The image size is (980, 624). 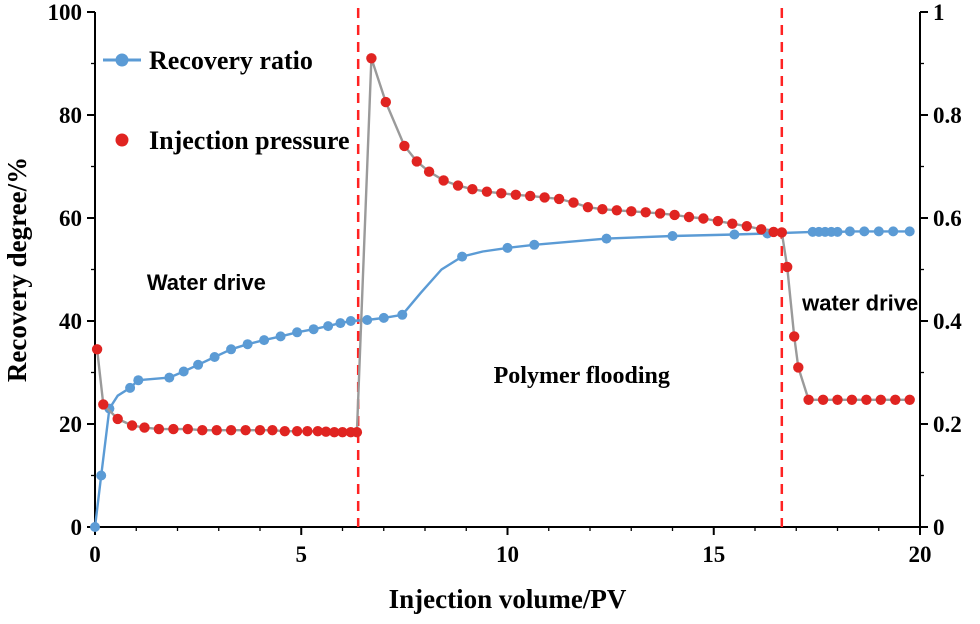 What do you see at coordinates (508, 599) in the screenshot?
I see `x-axis-label: Injection volume/PV` at bounding box center [508, 599].